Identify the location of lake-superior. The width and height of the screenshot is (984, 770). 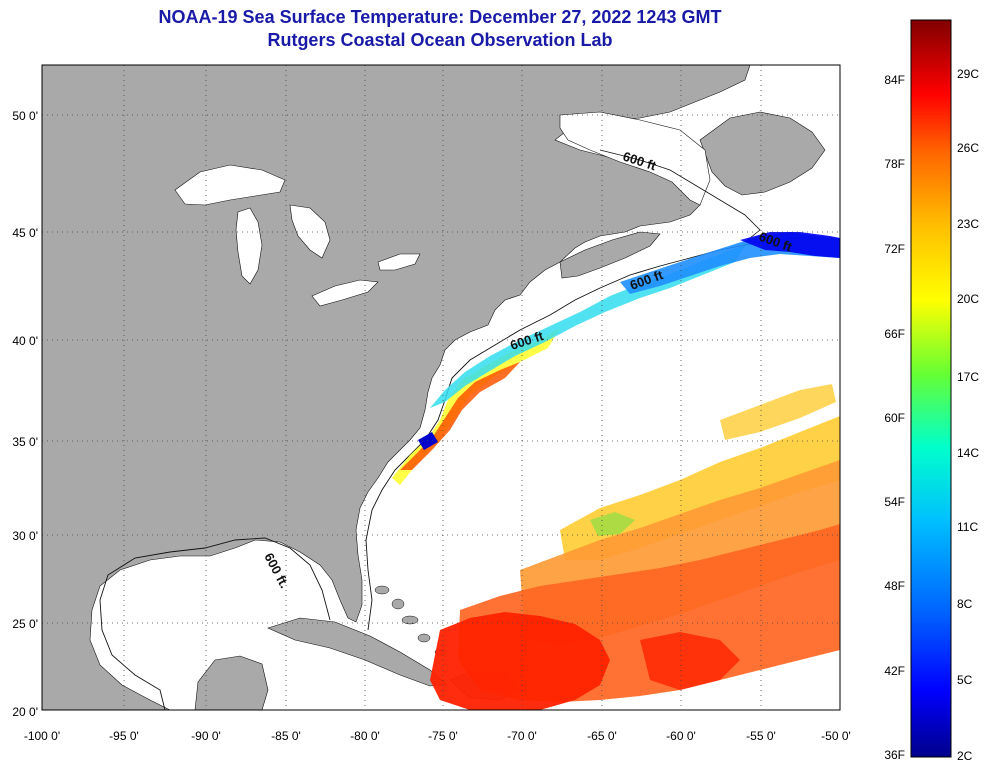
(230, 185).